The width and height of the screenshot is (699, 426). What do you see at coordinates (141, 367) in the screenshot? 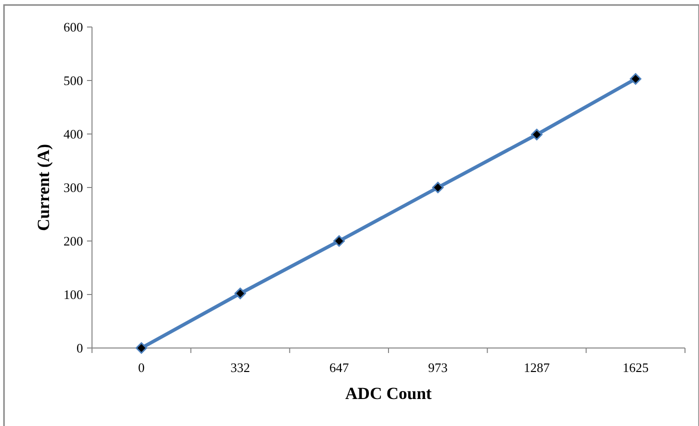
I see `x-tick-label: 0` at bounding box center [141, 367].